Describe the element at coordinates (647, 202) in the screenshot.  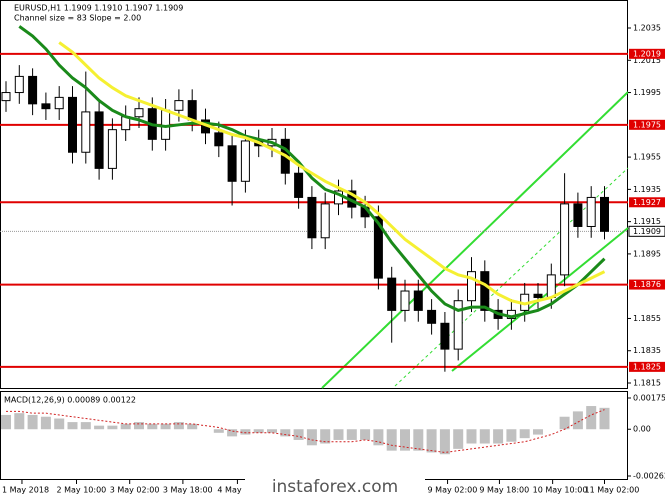
I see `level-label: 1.1927` at that location.